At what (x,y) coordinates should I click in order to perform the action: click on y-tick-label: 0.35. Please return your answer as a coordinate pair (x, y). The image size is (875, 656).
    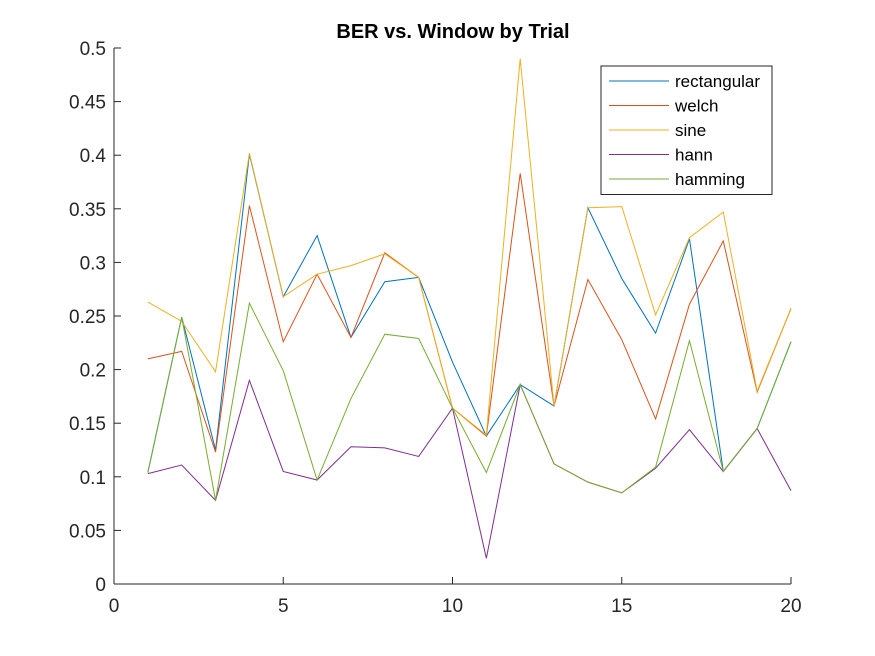
    Looking at the image, I should click on (87, 210).